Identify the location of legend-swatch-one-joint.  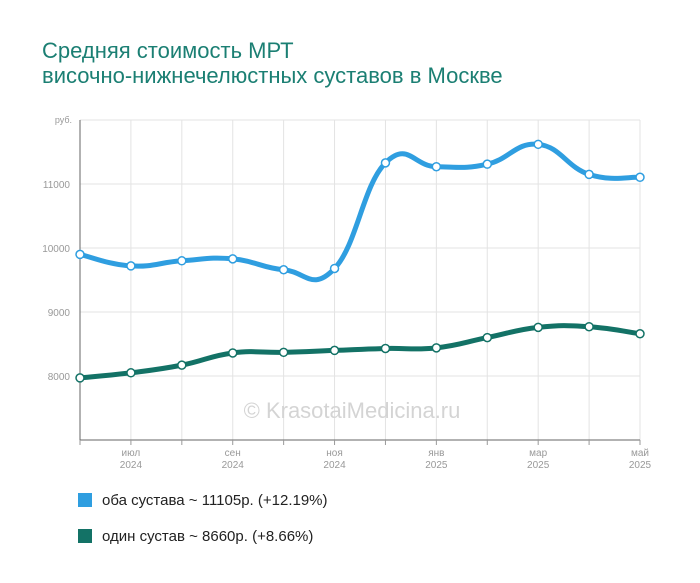
(85, 536).